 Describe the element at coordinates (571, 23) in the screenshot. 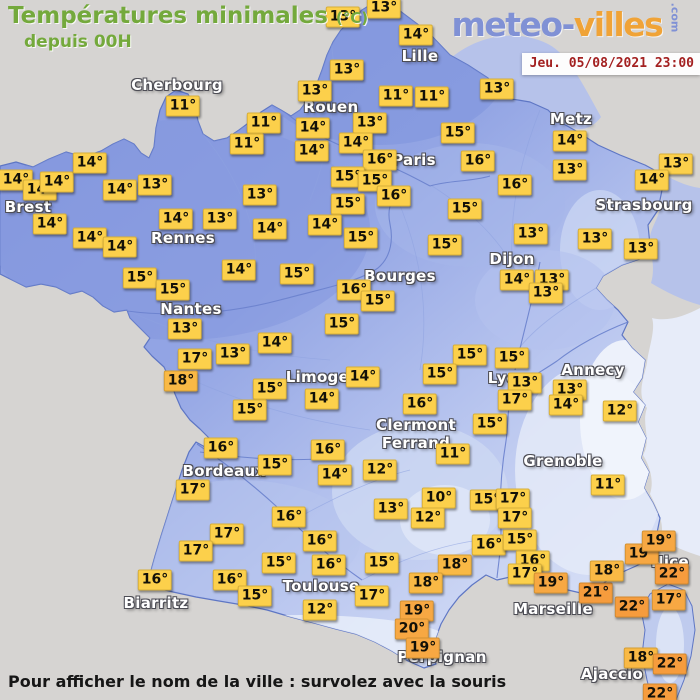

I see `meteo-villes-logo: meteo- villes .com` at that location.